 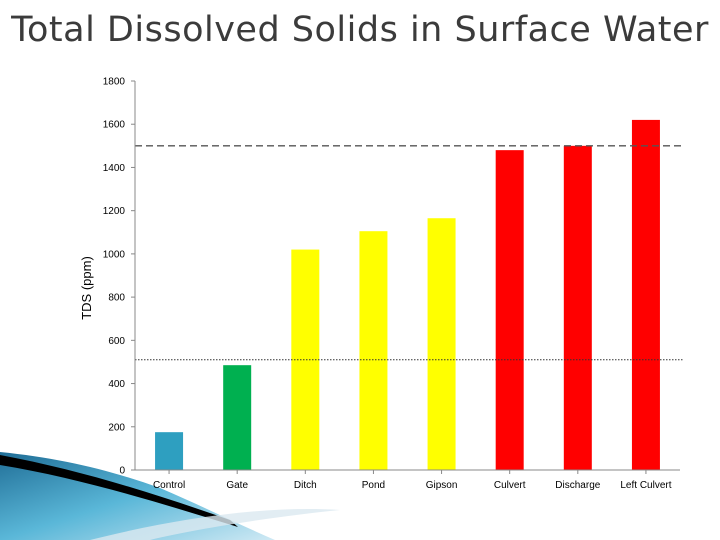 What do you see at coordinates (645, 485) in the screenshot?
I see `x-category-label: Left Culvert` at bounding box center [645, 485].